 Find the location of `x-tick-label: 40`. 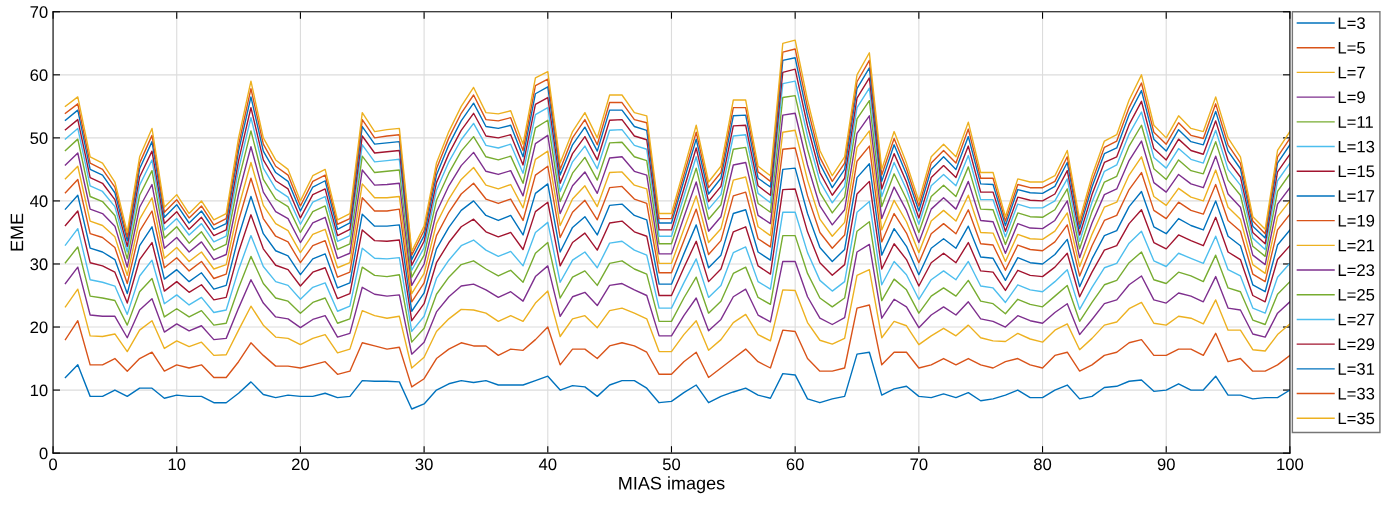

x-tick-label: 40 is located at coordinates (547, 464).